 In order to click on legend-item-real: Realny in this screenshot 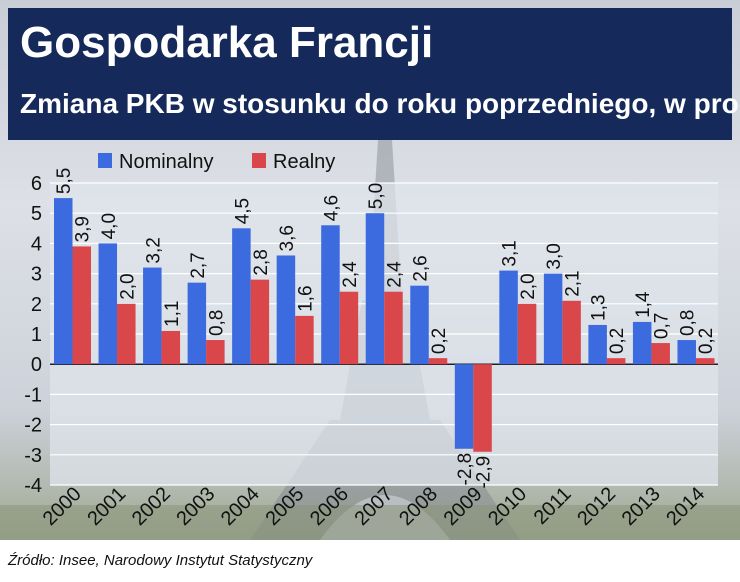, I will do `click(293, 162)`.